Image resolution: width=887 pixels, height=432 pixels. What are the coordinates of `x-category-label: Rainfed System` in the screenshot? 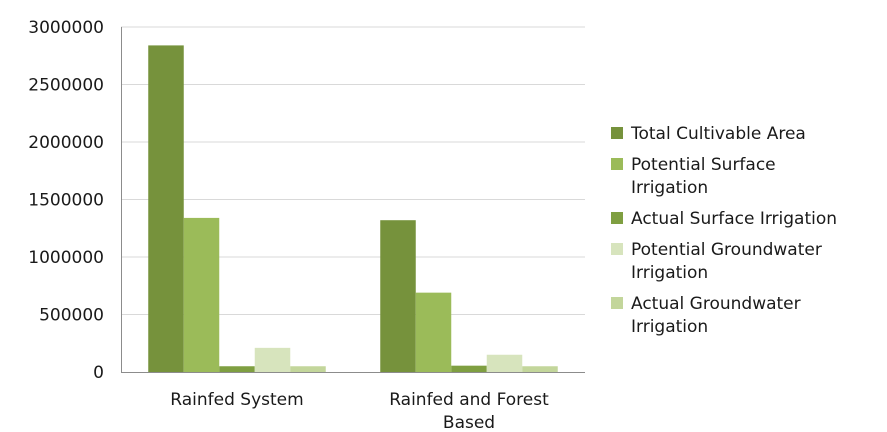 It's located at (236, 400).